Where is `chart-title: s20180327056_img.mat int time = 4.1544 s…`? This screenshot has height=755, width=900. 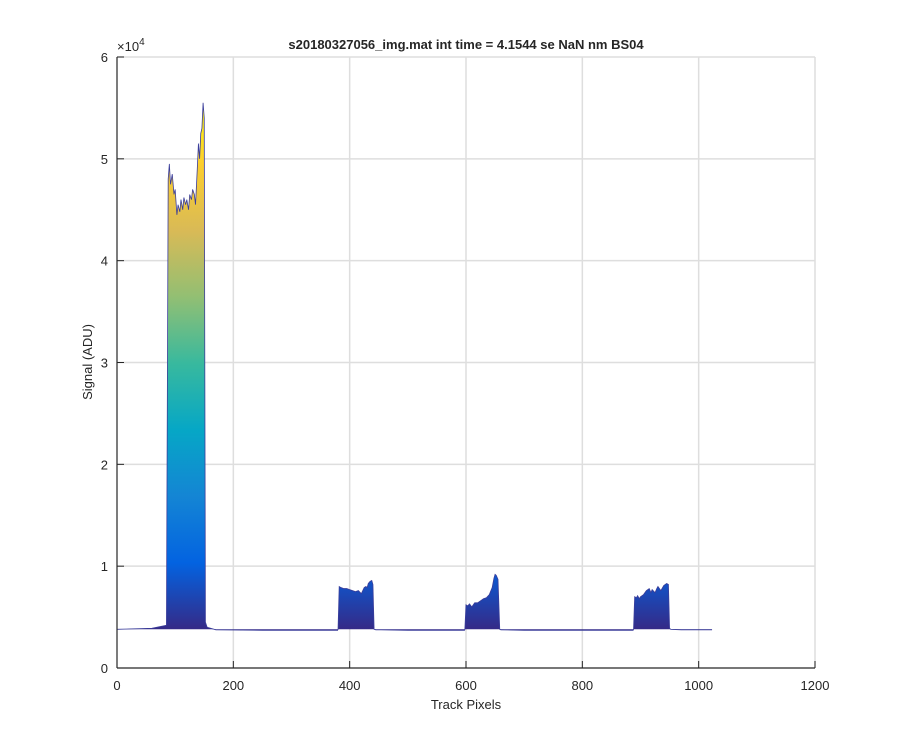 chart-title: s20180327056_img.mat int time = 4.1544 s… is located at coordinates (466, 44).